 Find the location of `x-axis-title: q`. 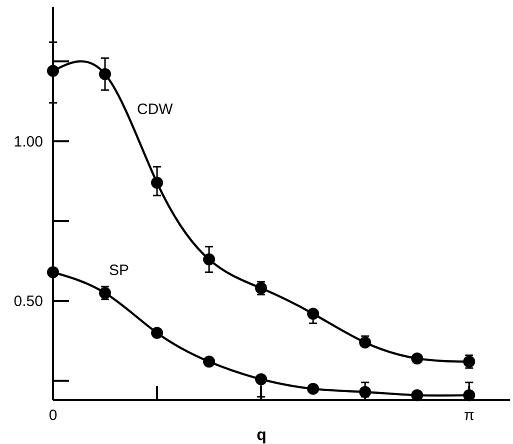

x-axis-title: q is located at coordinates (261, 435).